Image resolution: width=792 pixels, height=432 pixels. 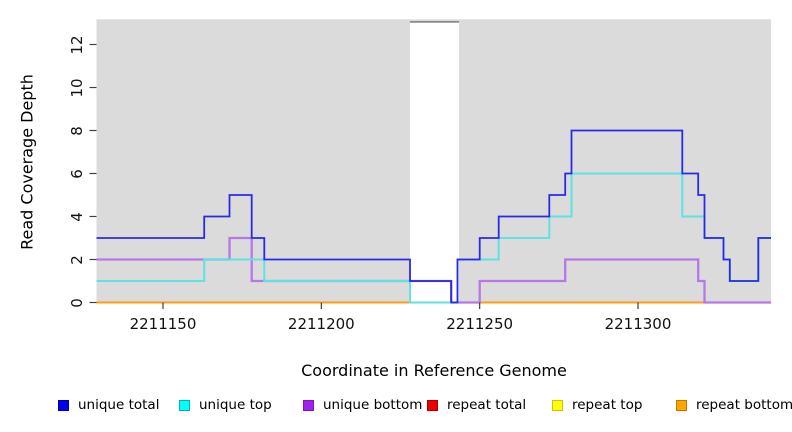 What do you see at coordinates (27, 162) in the screenshot?
I see `y-axis-title: Read Coverage Depth` at bounding box center [27, 162].